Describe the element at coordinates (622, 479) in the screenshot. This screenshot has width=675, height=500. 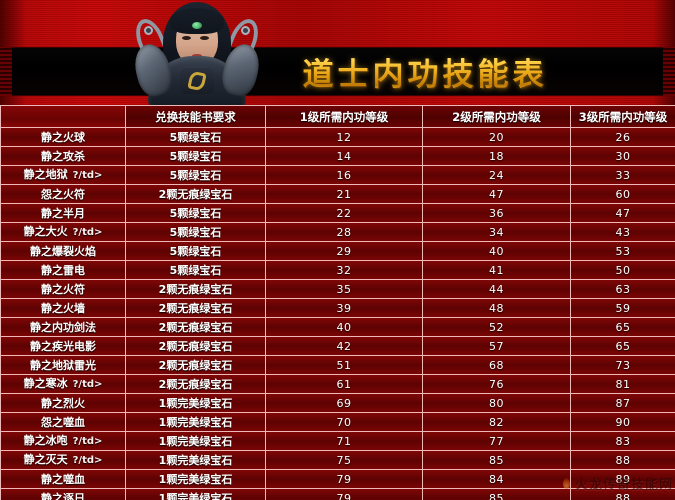
I see `cell-lv3: 89` at that location.